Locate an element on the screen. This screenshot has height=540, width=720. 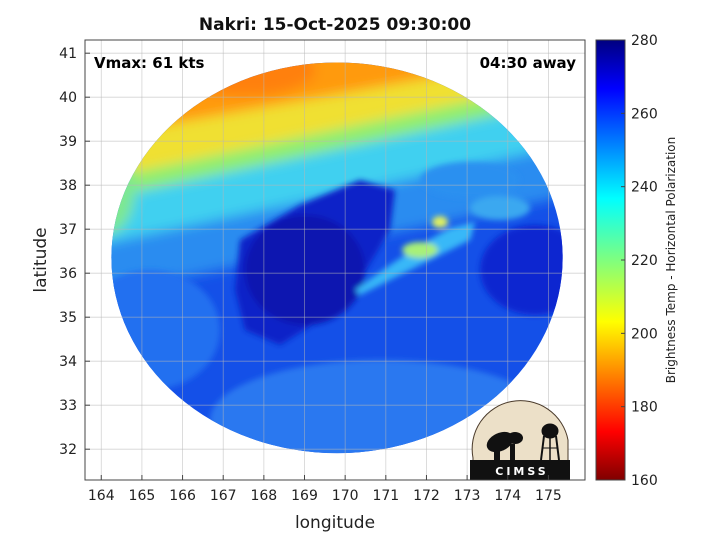
swath-cell-ne is located at coordinates (470, 180).